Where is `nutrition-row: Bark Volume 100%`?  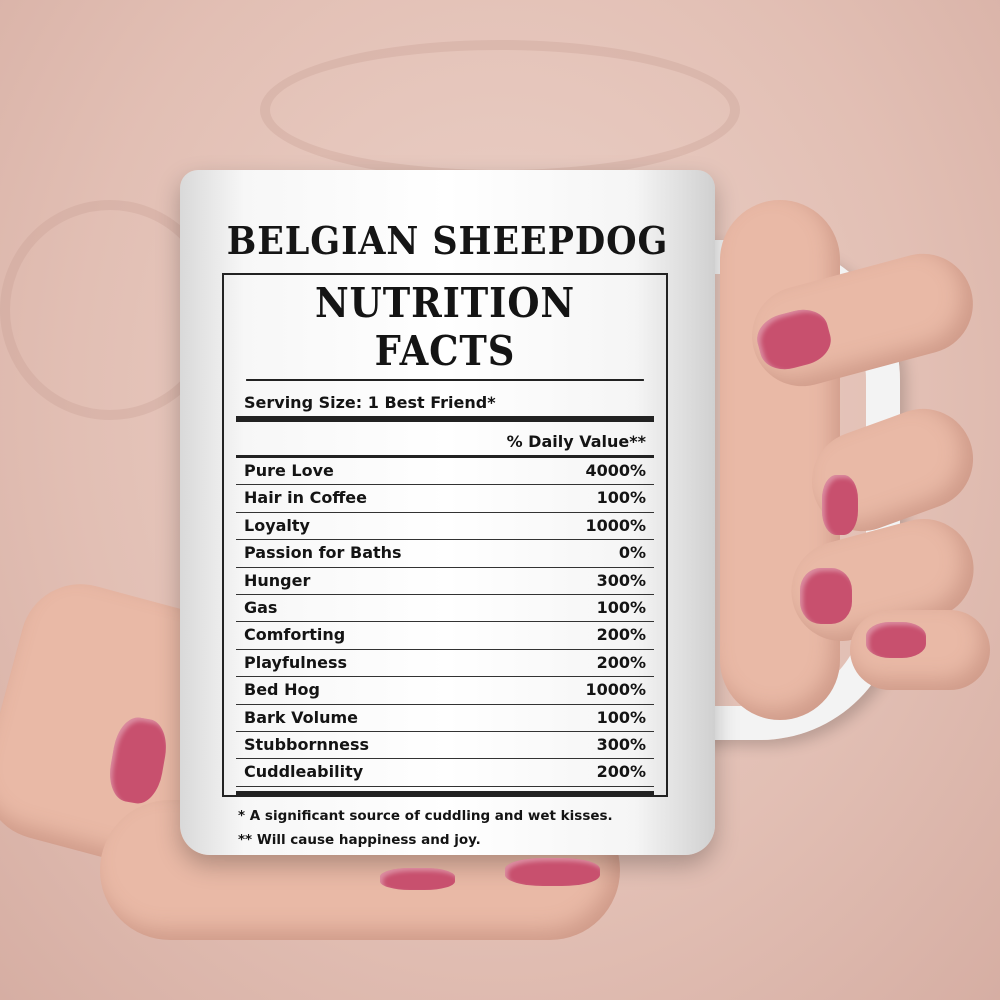
nutrition-row: Bark Volume 100% is located at coordinates (445, 718).